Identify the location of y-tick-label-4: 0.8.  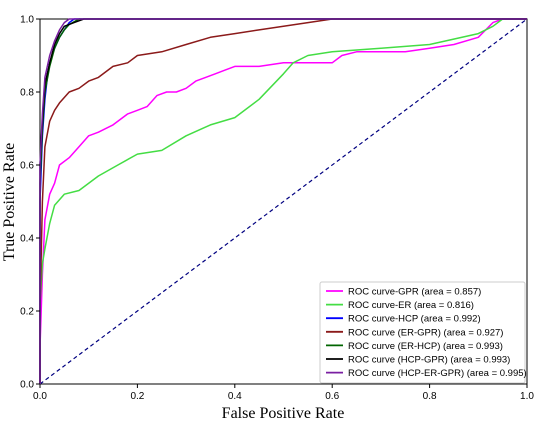
(27, 93).